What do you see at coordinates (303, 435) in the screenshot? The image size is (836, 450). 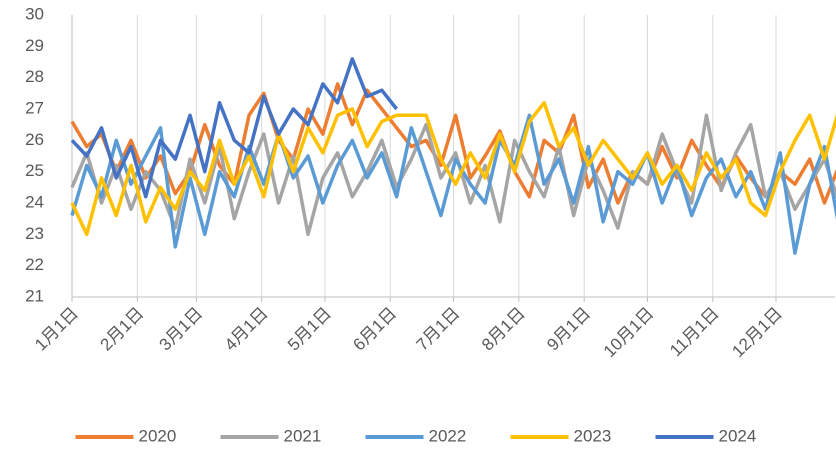 I see `legend-label: 2021` at bounding box center [303, 435].